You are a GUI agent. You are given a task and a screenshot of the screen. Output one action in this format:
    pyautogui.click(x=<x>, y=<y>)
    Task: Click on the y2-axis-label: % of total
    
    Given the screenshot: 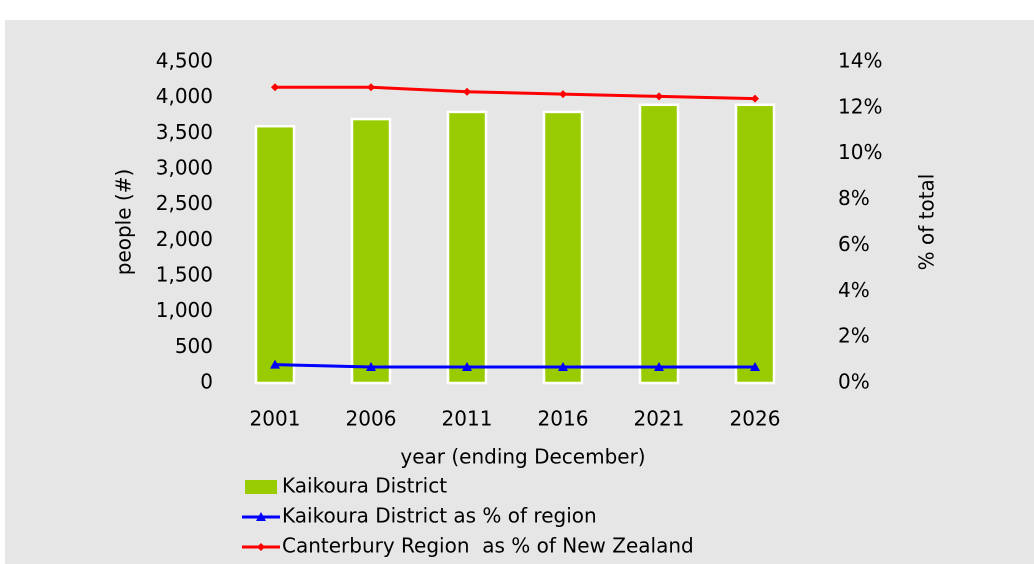 What is the action you would take?
    pyautogui.click(x=927, y=222)
    